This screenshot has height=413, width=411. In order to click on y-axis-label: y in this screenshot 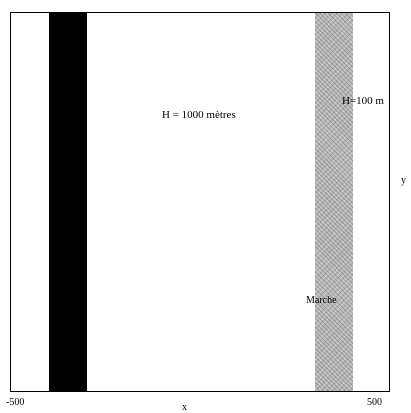, I will do `click(403, 180)`.